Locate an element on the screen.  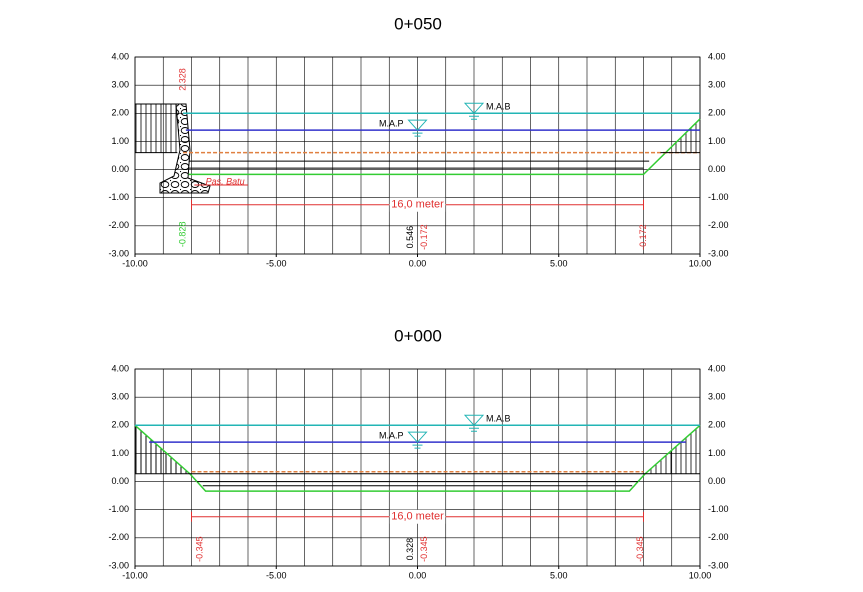
elevation-label: 2.328 is located at coordinates (182, 79).